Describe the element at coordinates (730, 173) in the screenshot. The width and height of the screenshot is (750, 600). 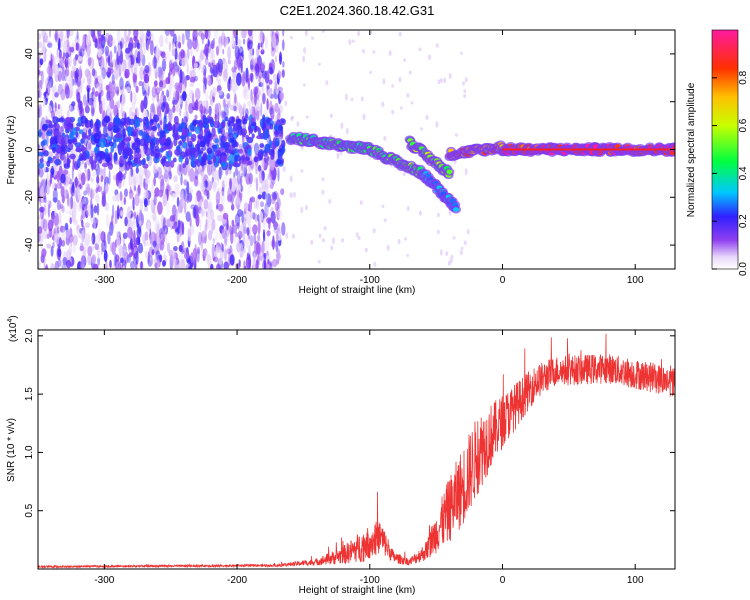
I see `colorbar-ticks: 0.0 0.2 0.4 0.6 0.8` at that location.